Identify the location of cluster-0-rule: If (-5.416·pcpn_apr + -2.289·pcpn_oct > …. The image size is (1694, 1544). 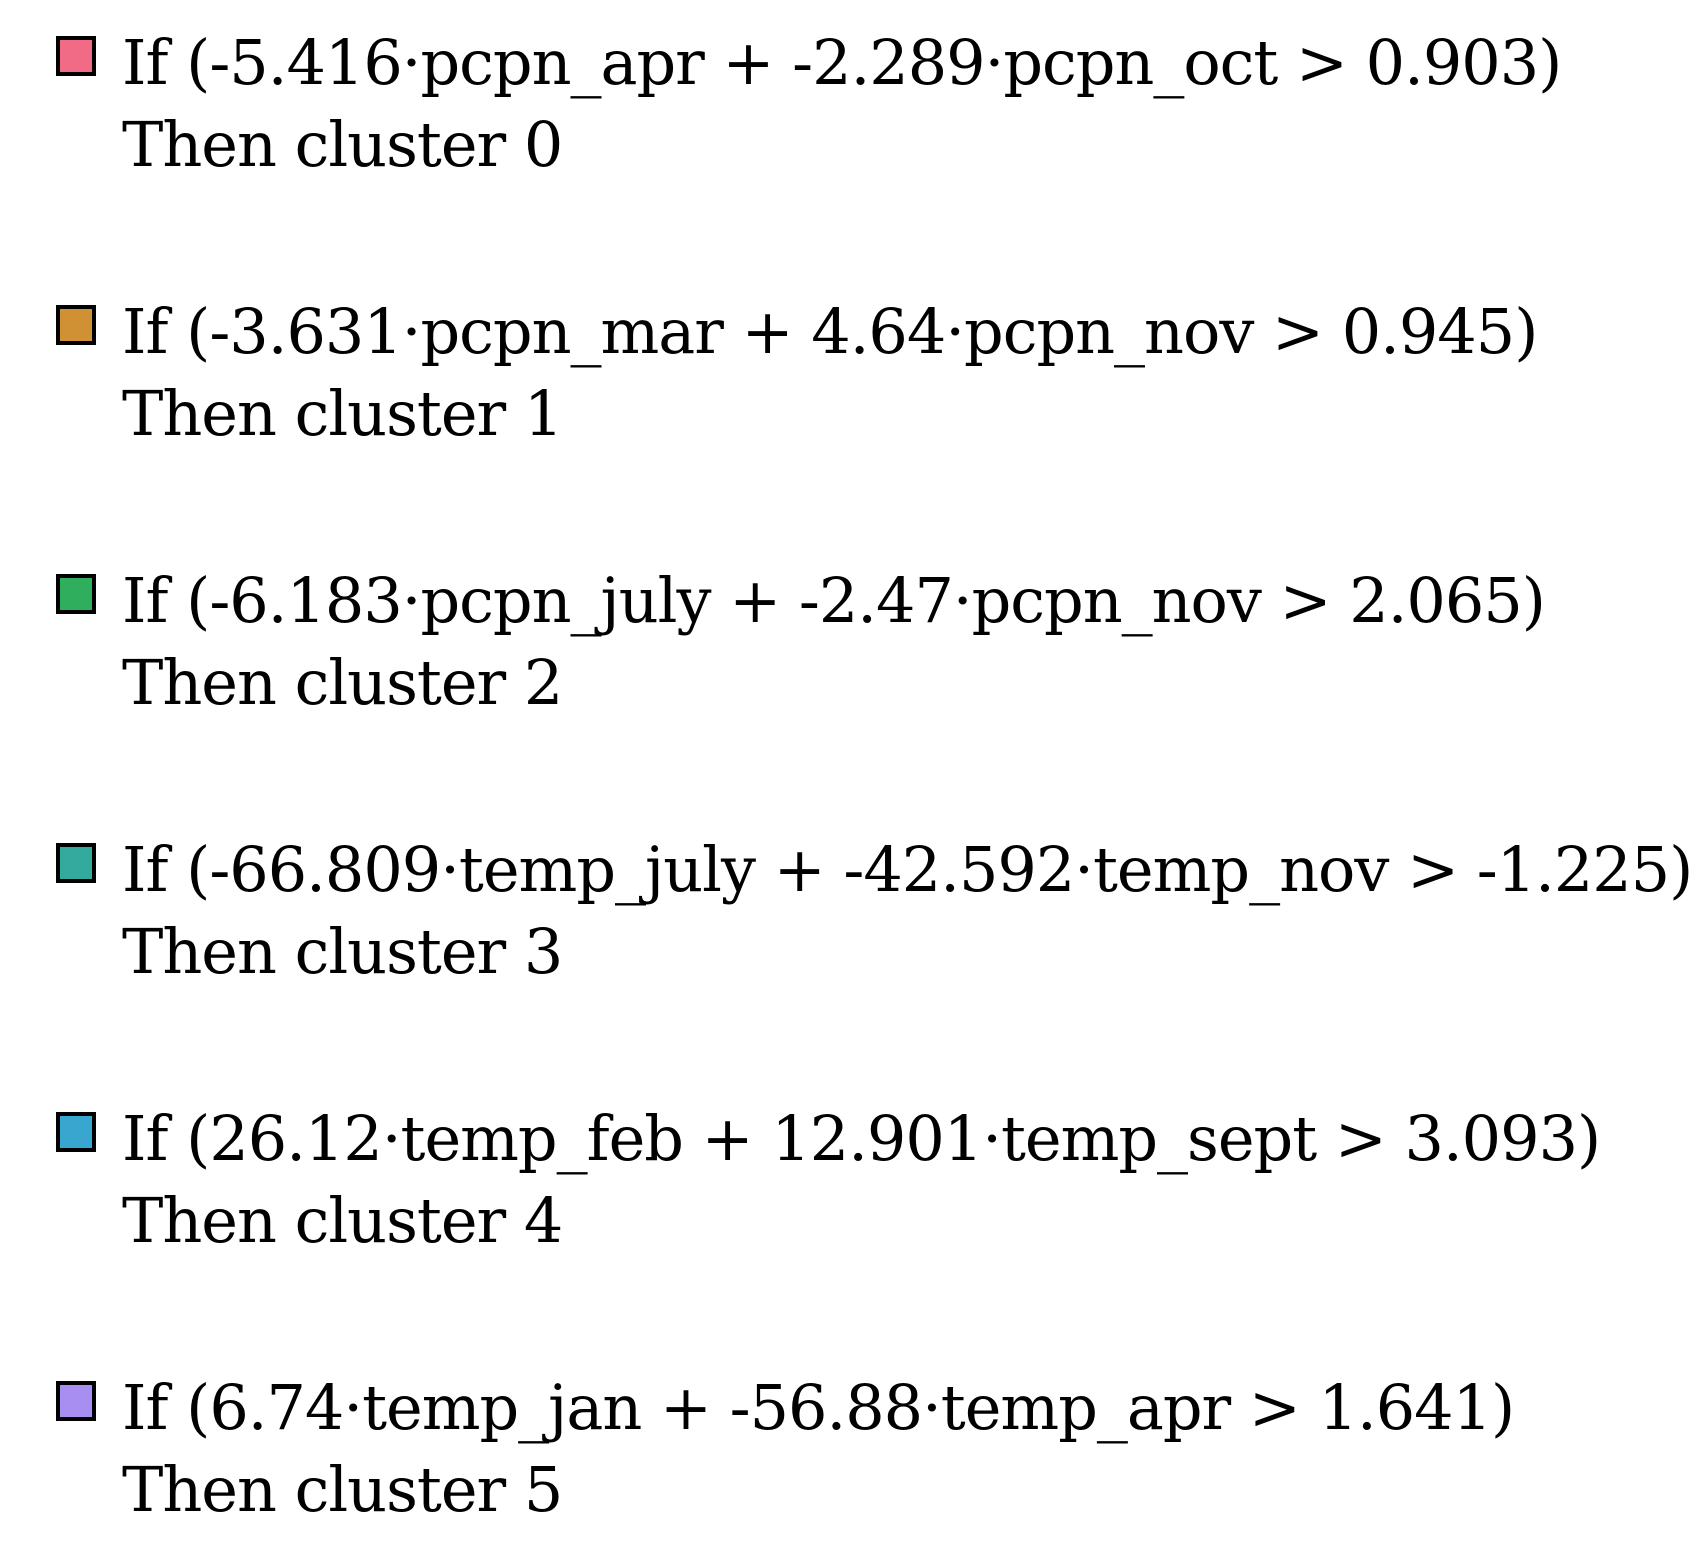
(842, 62).